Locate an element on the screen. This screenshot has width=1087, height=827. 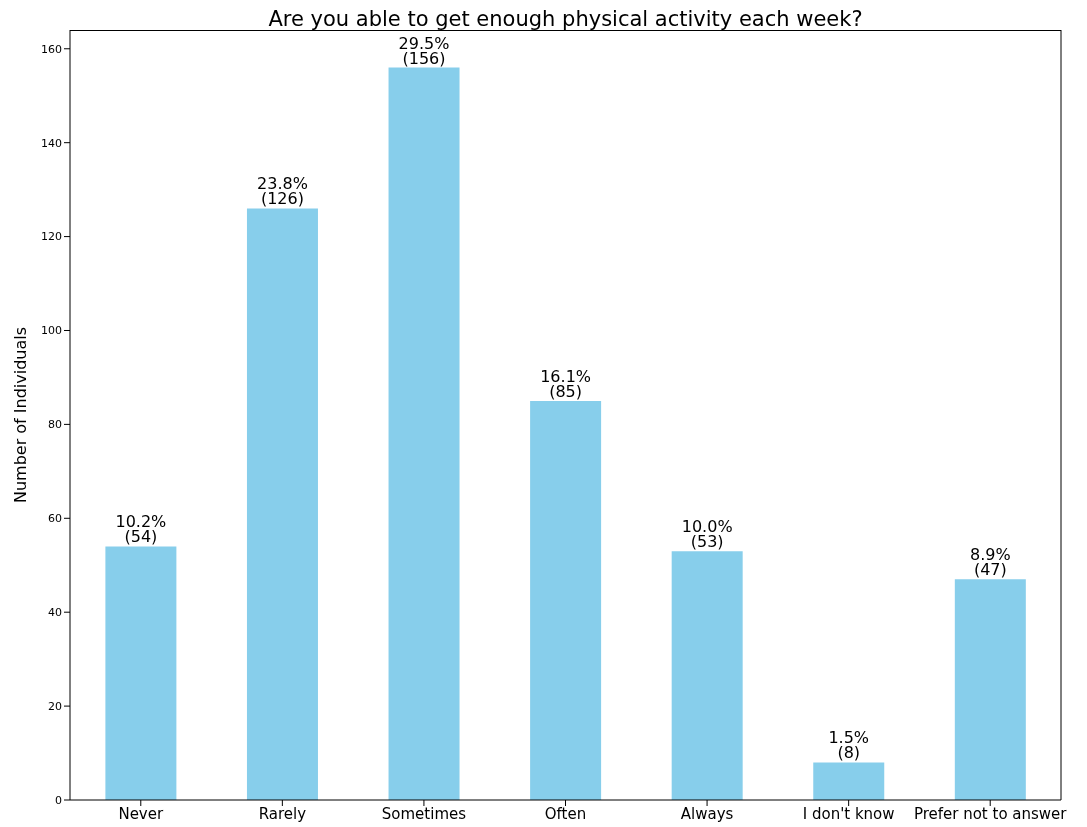
x-tick-label: Never is located at coordinates (141, 813).